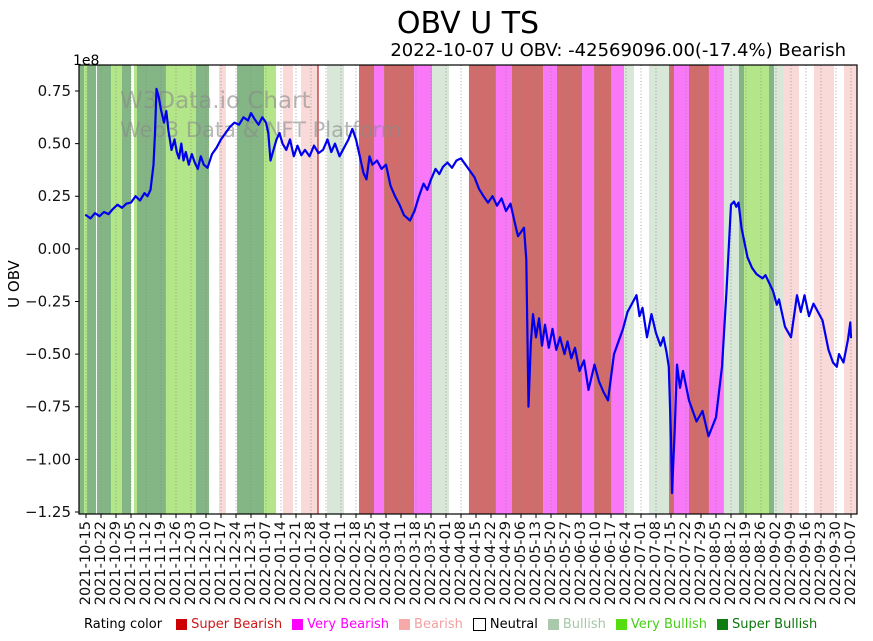  I want to click on x-tick-label: 2022-04-29, so click(506, 563).